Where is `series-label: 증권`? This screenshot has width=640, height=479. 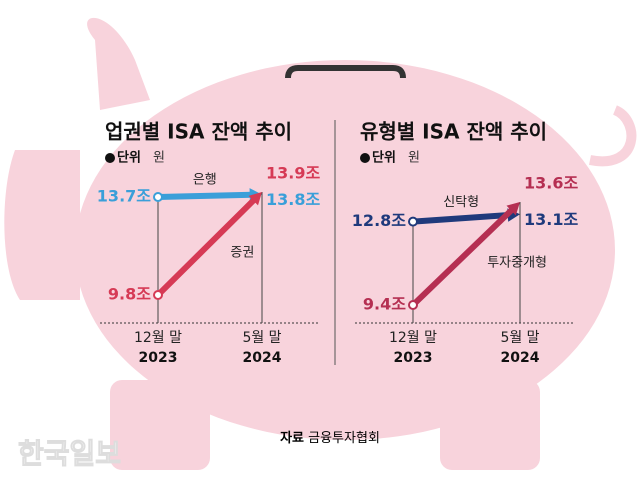
series-label: 증권 is located at coordinates (242, 253).